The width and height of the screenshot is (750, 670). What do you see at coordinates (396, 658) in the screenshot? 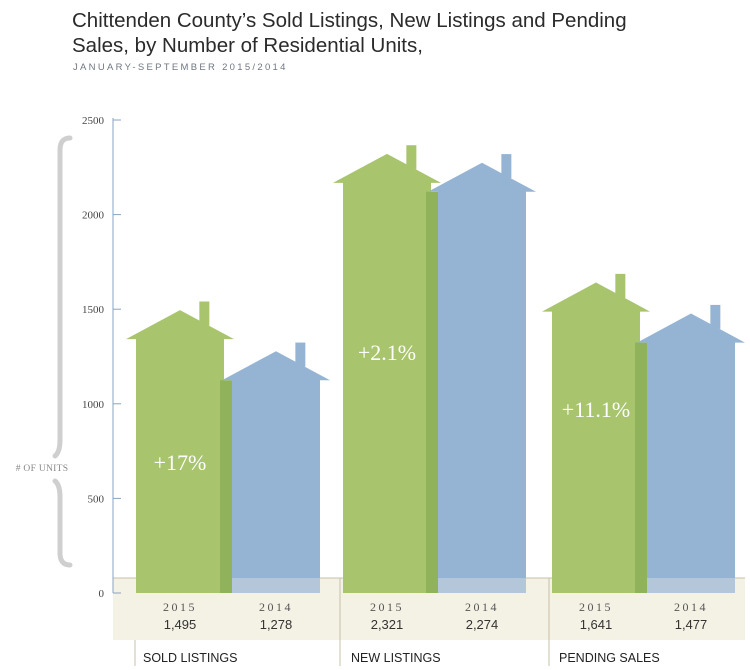
I see `category-label: NEW LISTINGS` at bounding box center [396, 658].